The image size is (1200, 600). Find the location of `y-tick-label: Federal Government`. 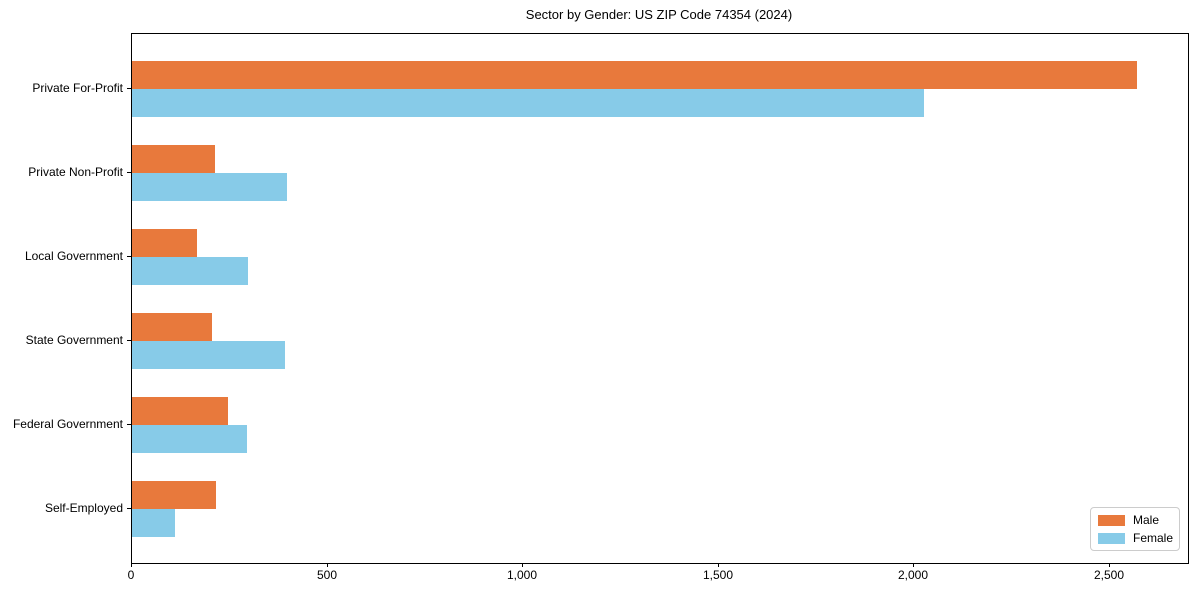

y-tick-label: Federal Government is located at coordinates (67, 424).